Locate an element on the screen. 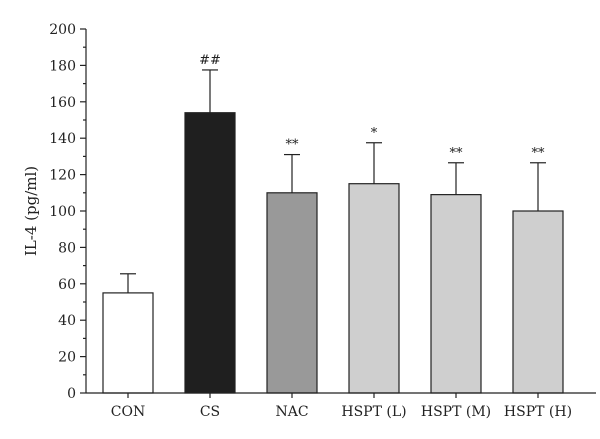 This screenshot has height=439, width=600. significance-label: * is located at coordinates (374, 133).